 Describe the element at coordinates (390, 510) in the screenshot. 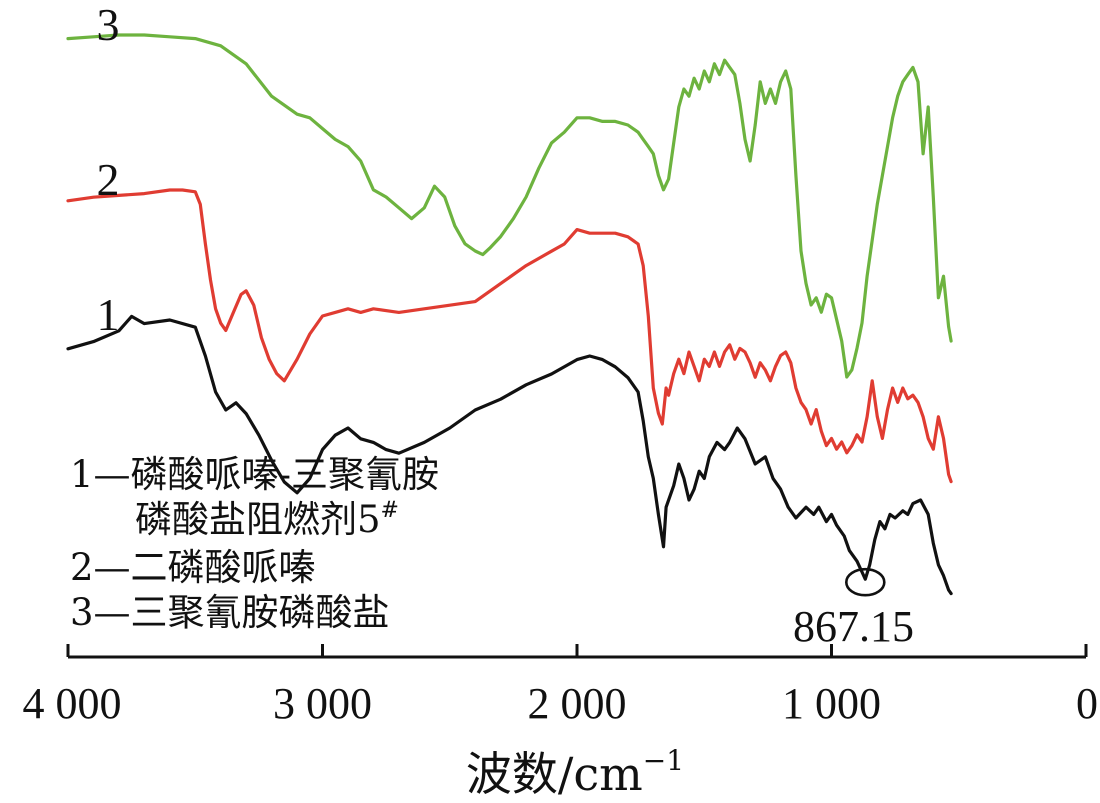

I see `legend-line-2-sup: #` at that location.